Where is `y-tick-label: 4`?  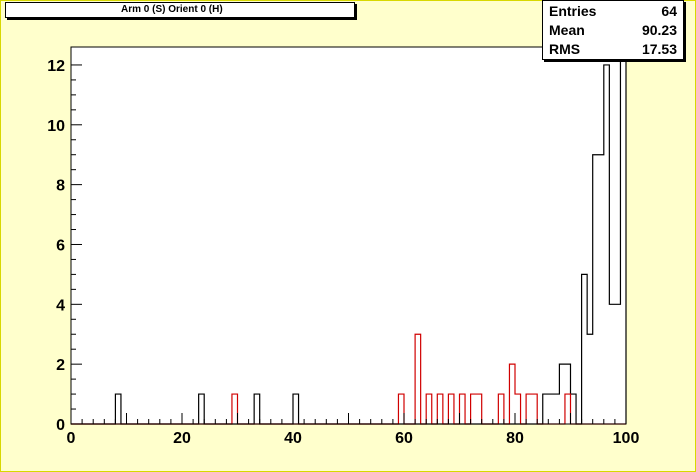 y-tick-label: 4 is located at coordinates (60, 305).